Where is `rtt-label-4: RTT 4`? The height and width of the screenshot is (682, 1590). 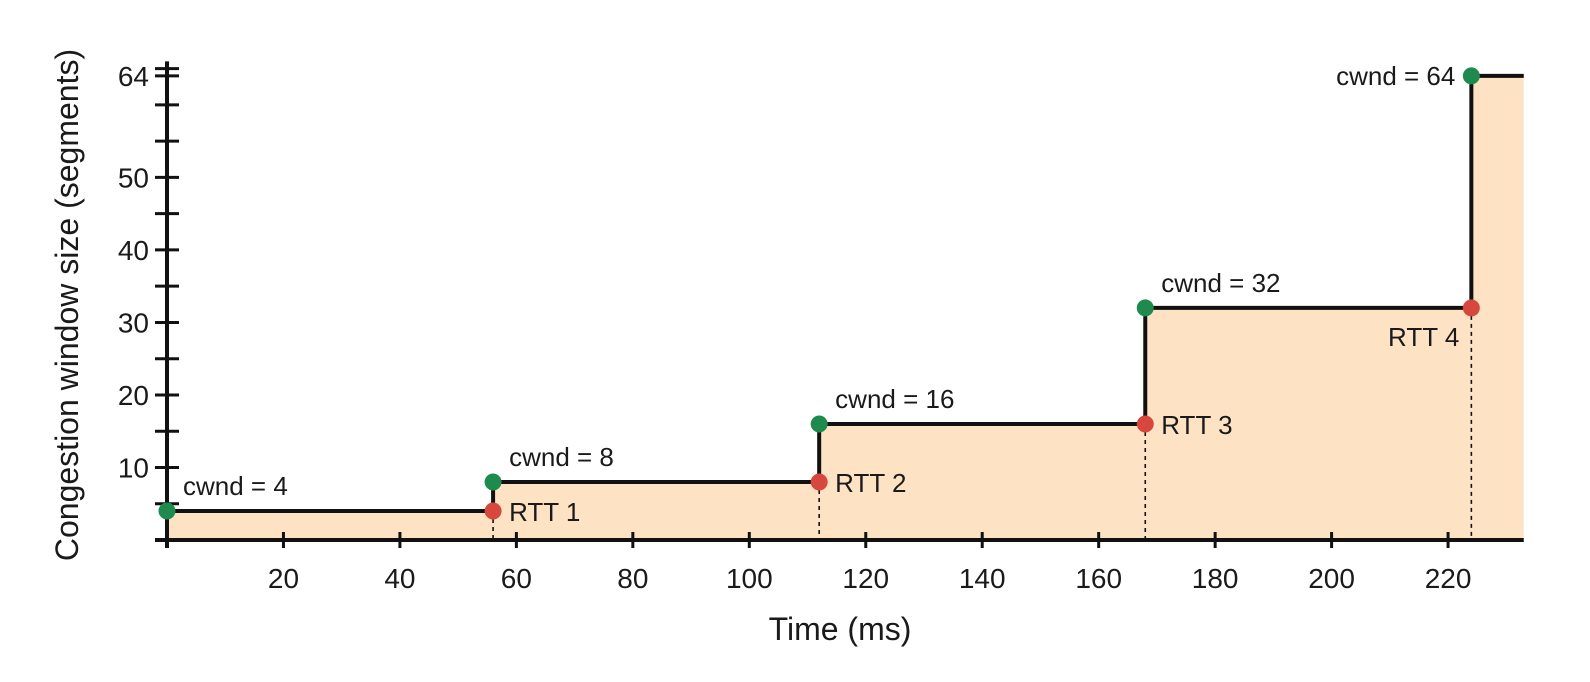
rtt-label-4: RTT 4 is located at coordinates (1423, 337).